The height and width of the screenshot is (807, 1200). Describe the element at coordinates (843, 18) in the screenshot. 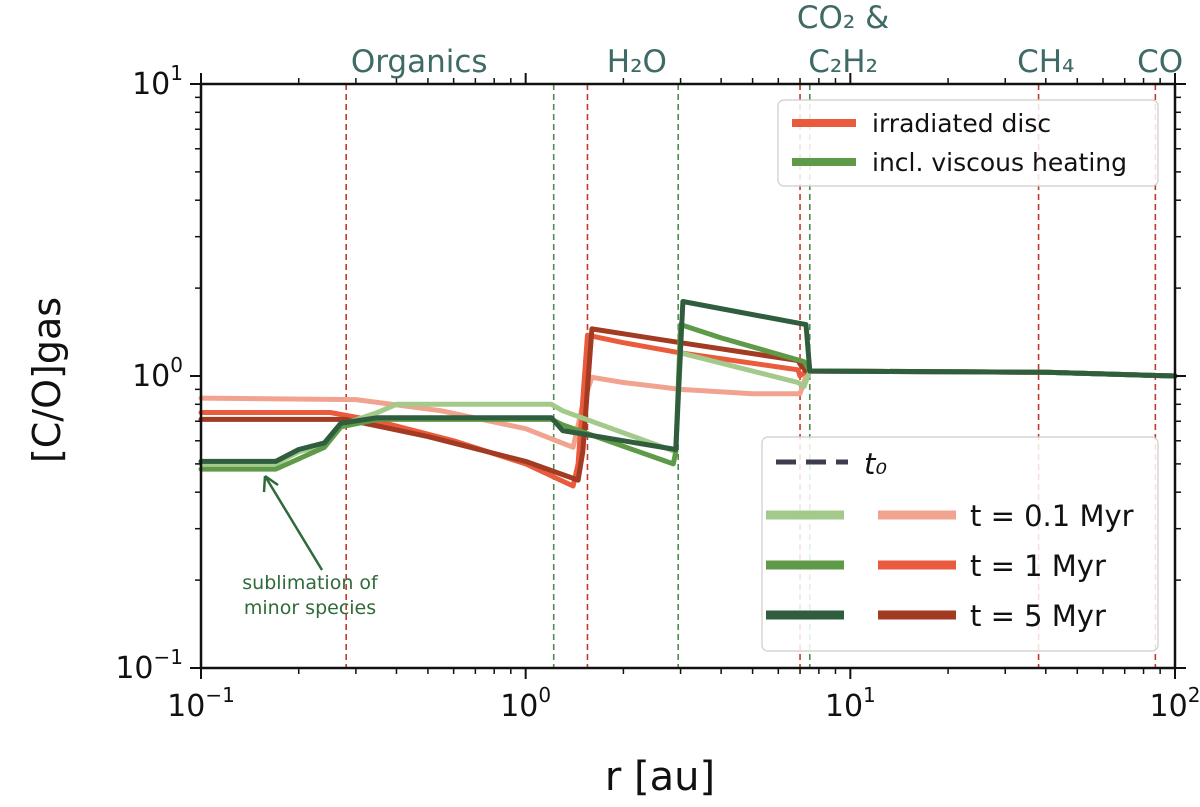

I see `snowline-label-2: CO₂ &` at that location.